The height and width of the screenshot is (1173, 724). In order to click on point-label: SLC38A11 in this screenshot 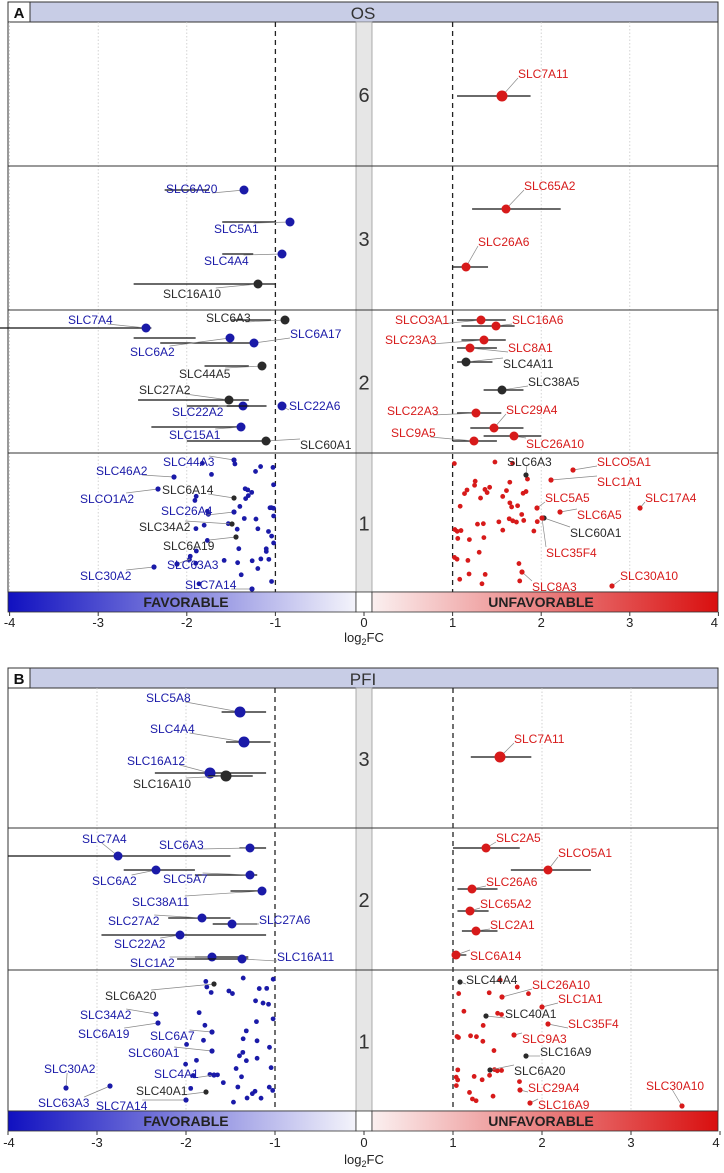, I will do `click(160, 902)`.